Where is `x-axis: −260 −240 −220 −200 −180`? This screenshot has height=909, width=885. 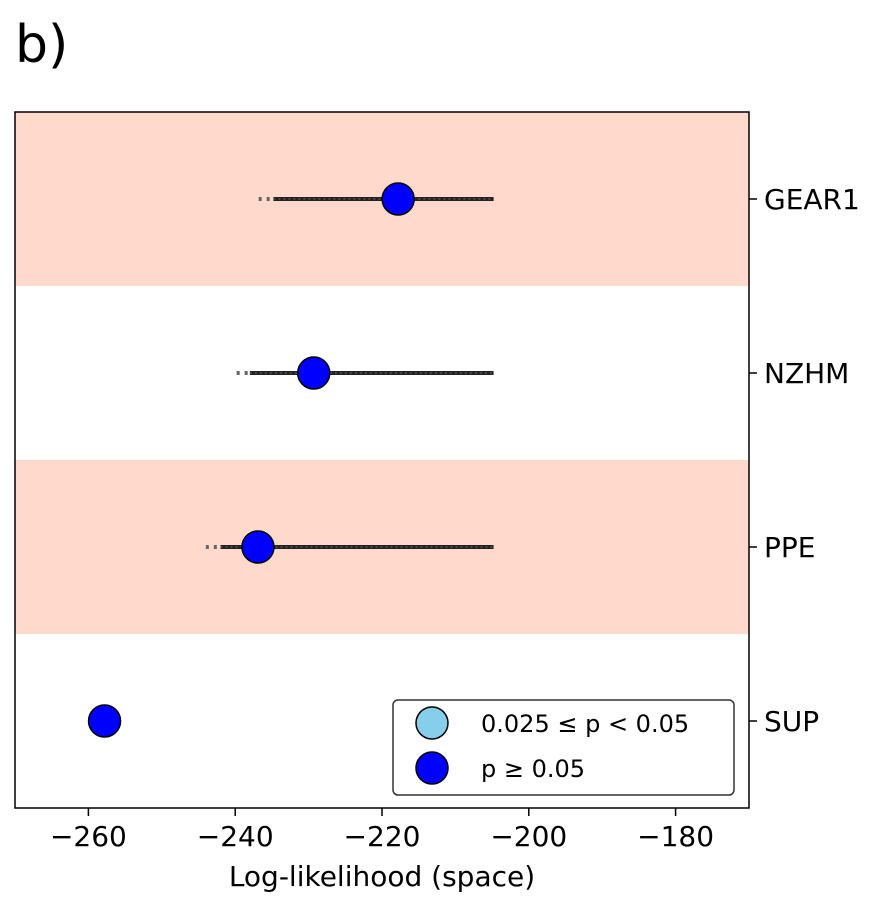 x-axis: −260 −240 −220 −200 −180 is located at coordinates (382, 830).